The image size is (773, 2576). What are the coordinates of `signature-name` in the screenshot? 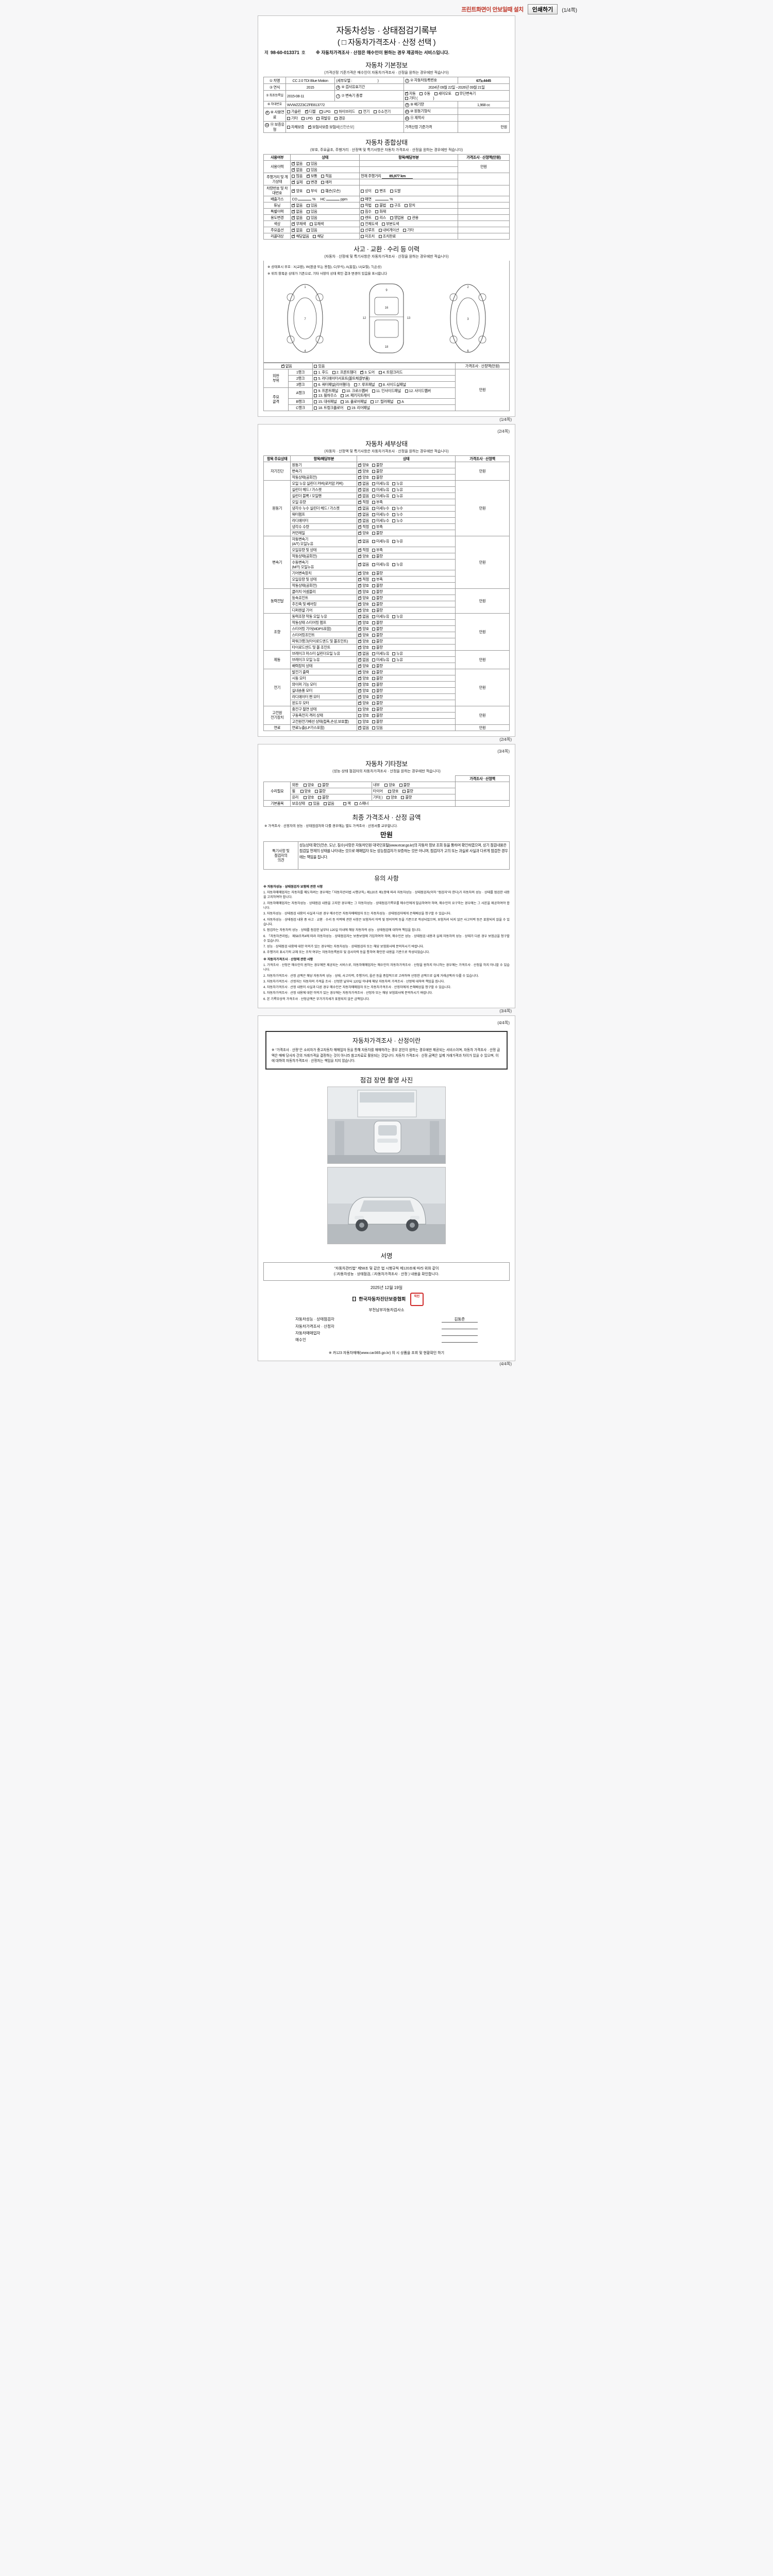 It's located at (459, 1333).